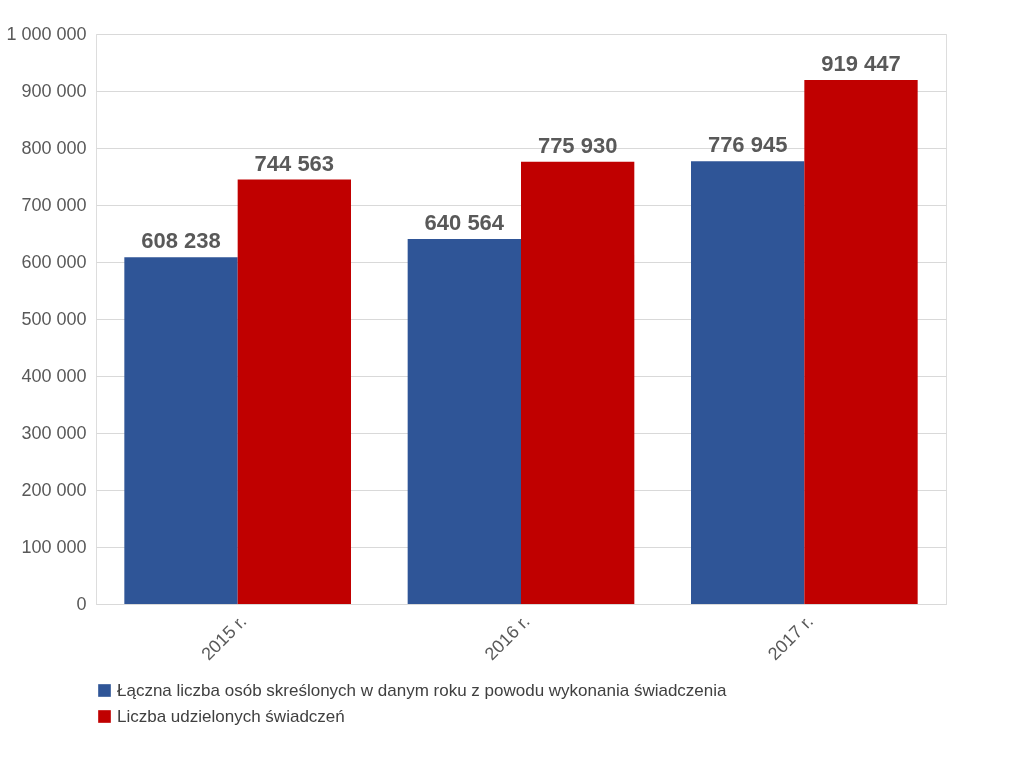 This screenshot has width=1011, height=761. Describe the element at coordinates (54, 261) in the screenshot. I see `y-tick-label: 600 000` at that location.